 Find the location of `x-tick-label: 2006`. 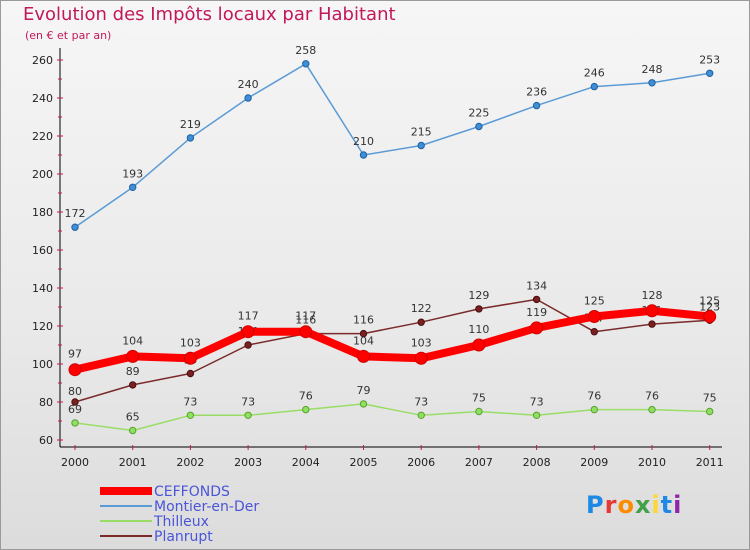

x-tick-label: 2006 is located at coordinates (421, 462).